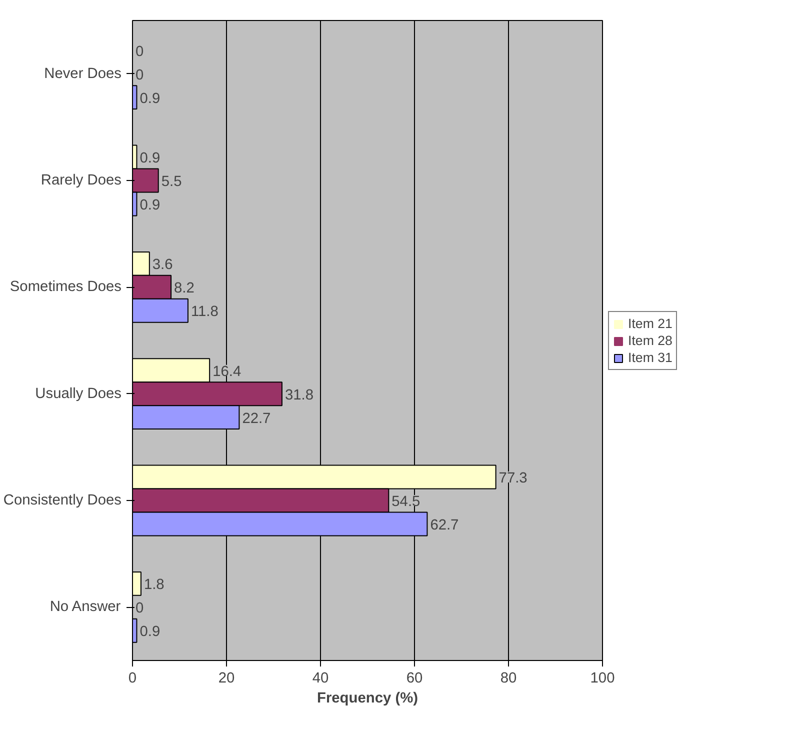 The height and width of the screenshot is (742, 793). What do you see at coordinates (513, 478) in the screenshot?
I see `data-label: 77.3` at bounding box center [513, 478].